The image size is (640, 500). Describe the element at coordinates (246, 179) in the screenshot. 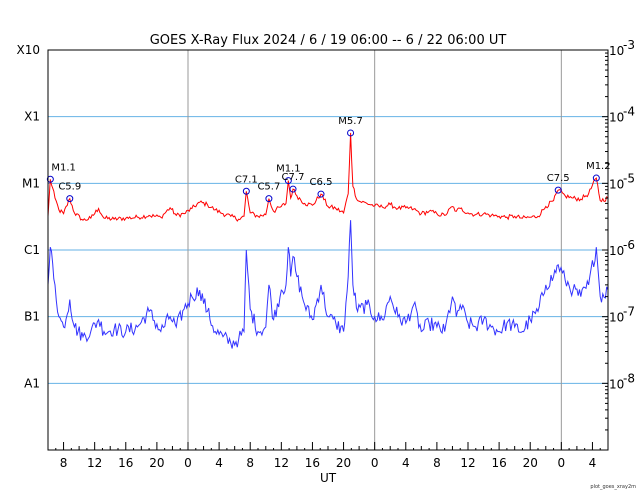

I see `flare-label: C7.1` at that location.